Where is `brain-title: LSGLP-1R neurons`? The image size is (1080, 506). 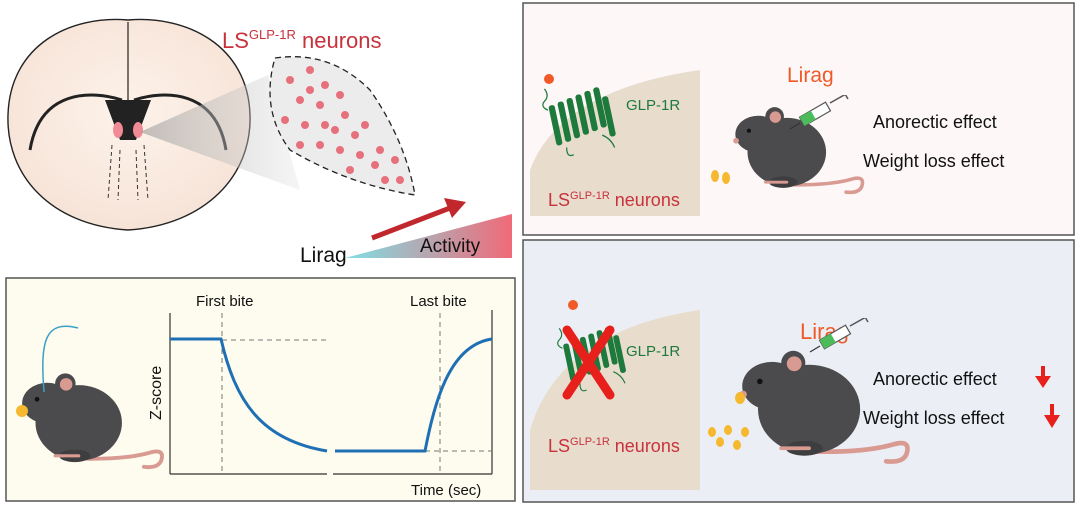 brain-title: LSGLP-1R neurons is located at coordinates (302, 40).